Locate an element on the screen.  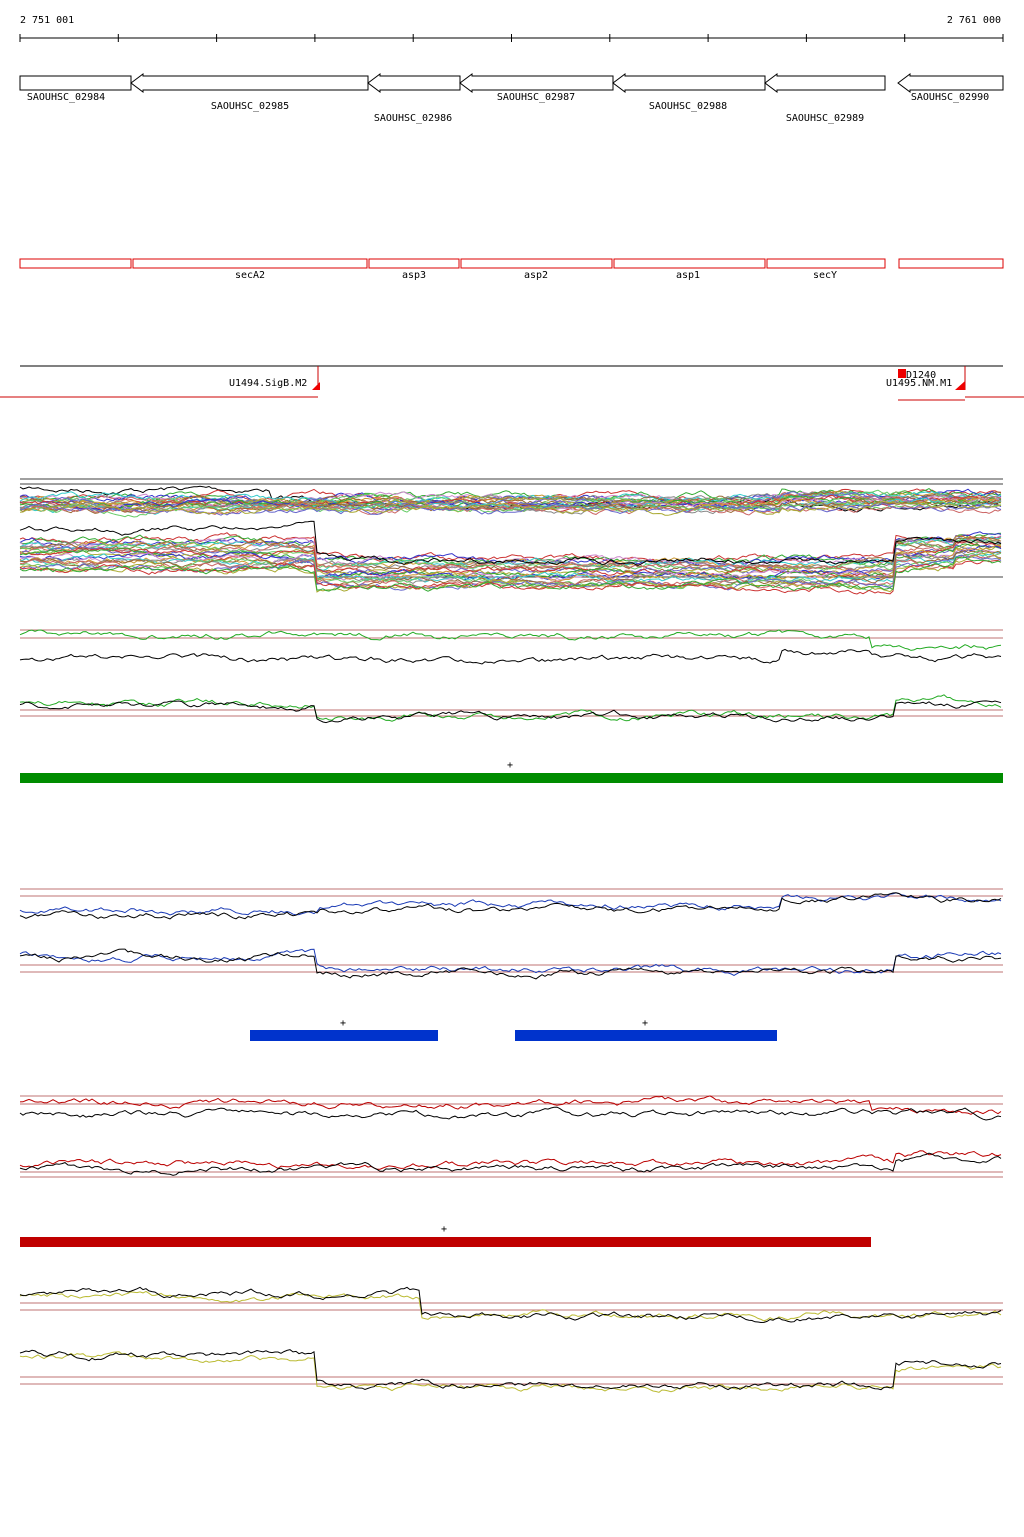
gene-label: SAOUHSC_02985 is located at coordinates (250, 106).